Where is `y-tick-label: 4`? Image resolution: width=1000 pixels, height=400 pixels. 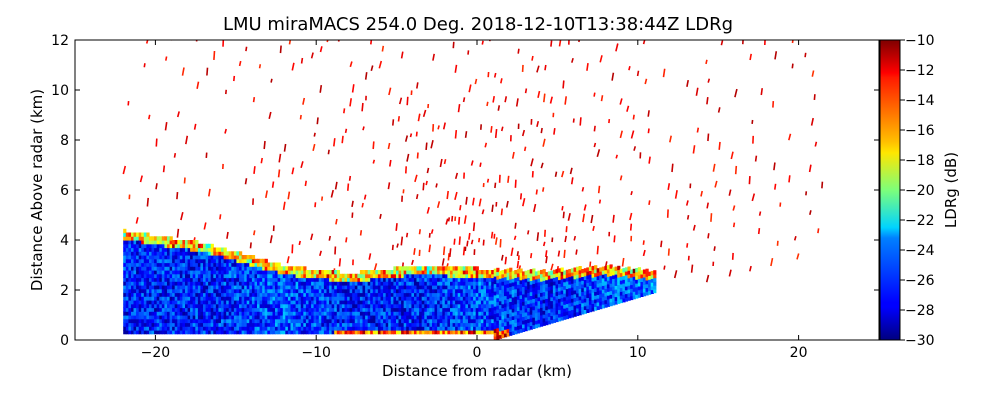 y-tick-label: 4 is located at coordinates (64, 241).